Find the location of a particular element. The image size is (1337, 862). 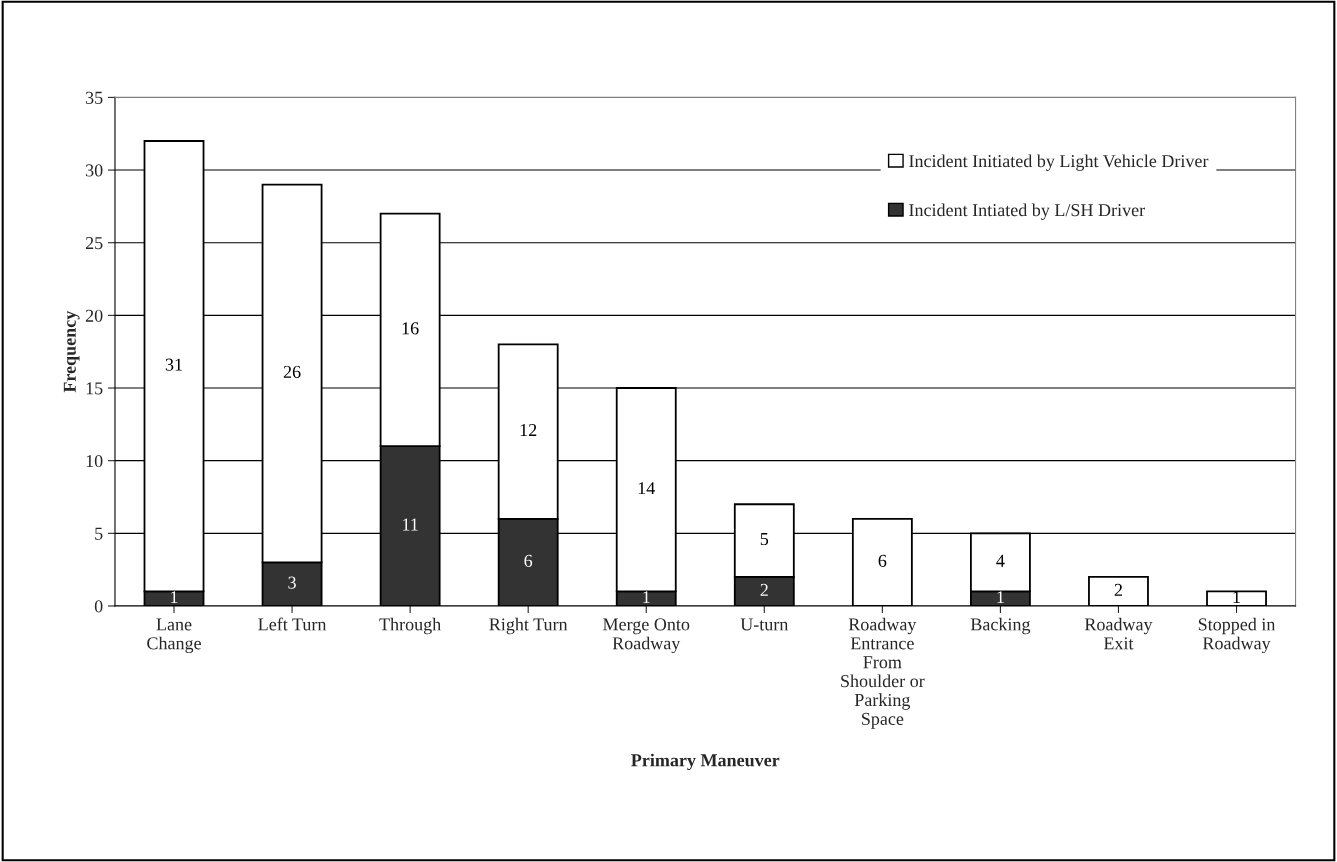

y-tick-label: 0 is located at coordinates (98, 606).